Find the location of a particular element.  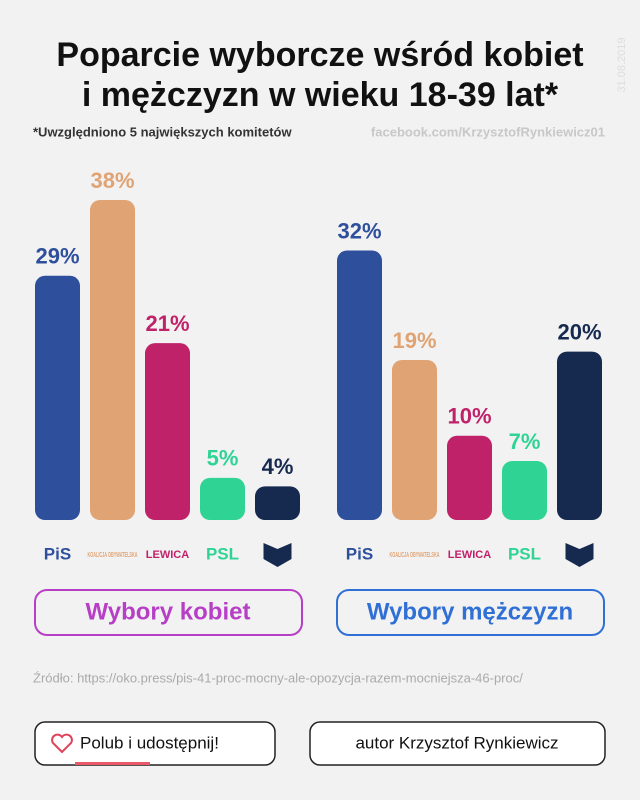

title-line: Poparcie wyborcze wśród kobiet is located at coordinates (319, 55).